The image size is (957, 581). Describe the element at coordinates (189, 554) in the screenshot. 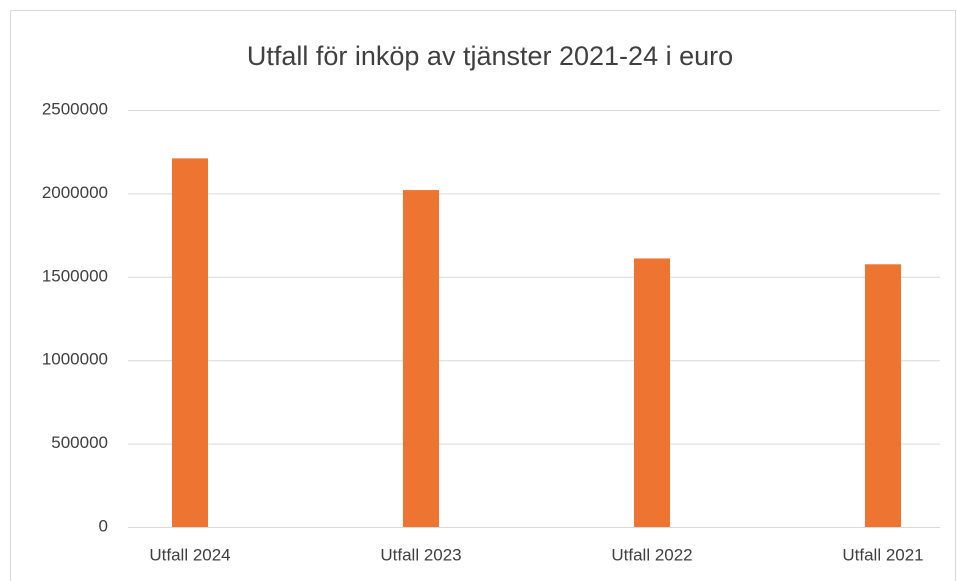

I see `x-tick-label: Utfall 2024` at that location.